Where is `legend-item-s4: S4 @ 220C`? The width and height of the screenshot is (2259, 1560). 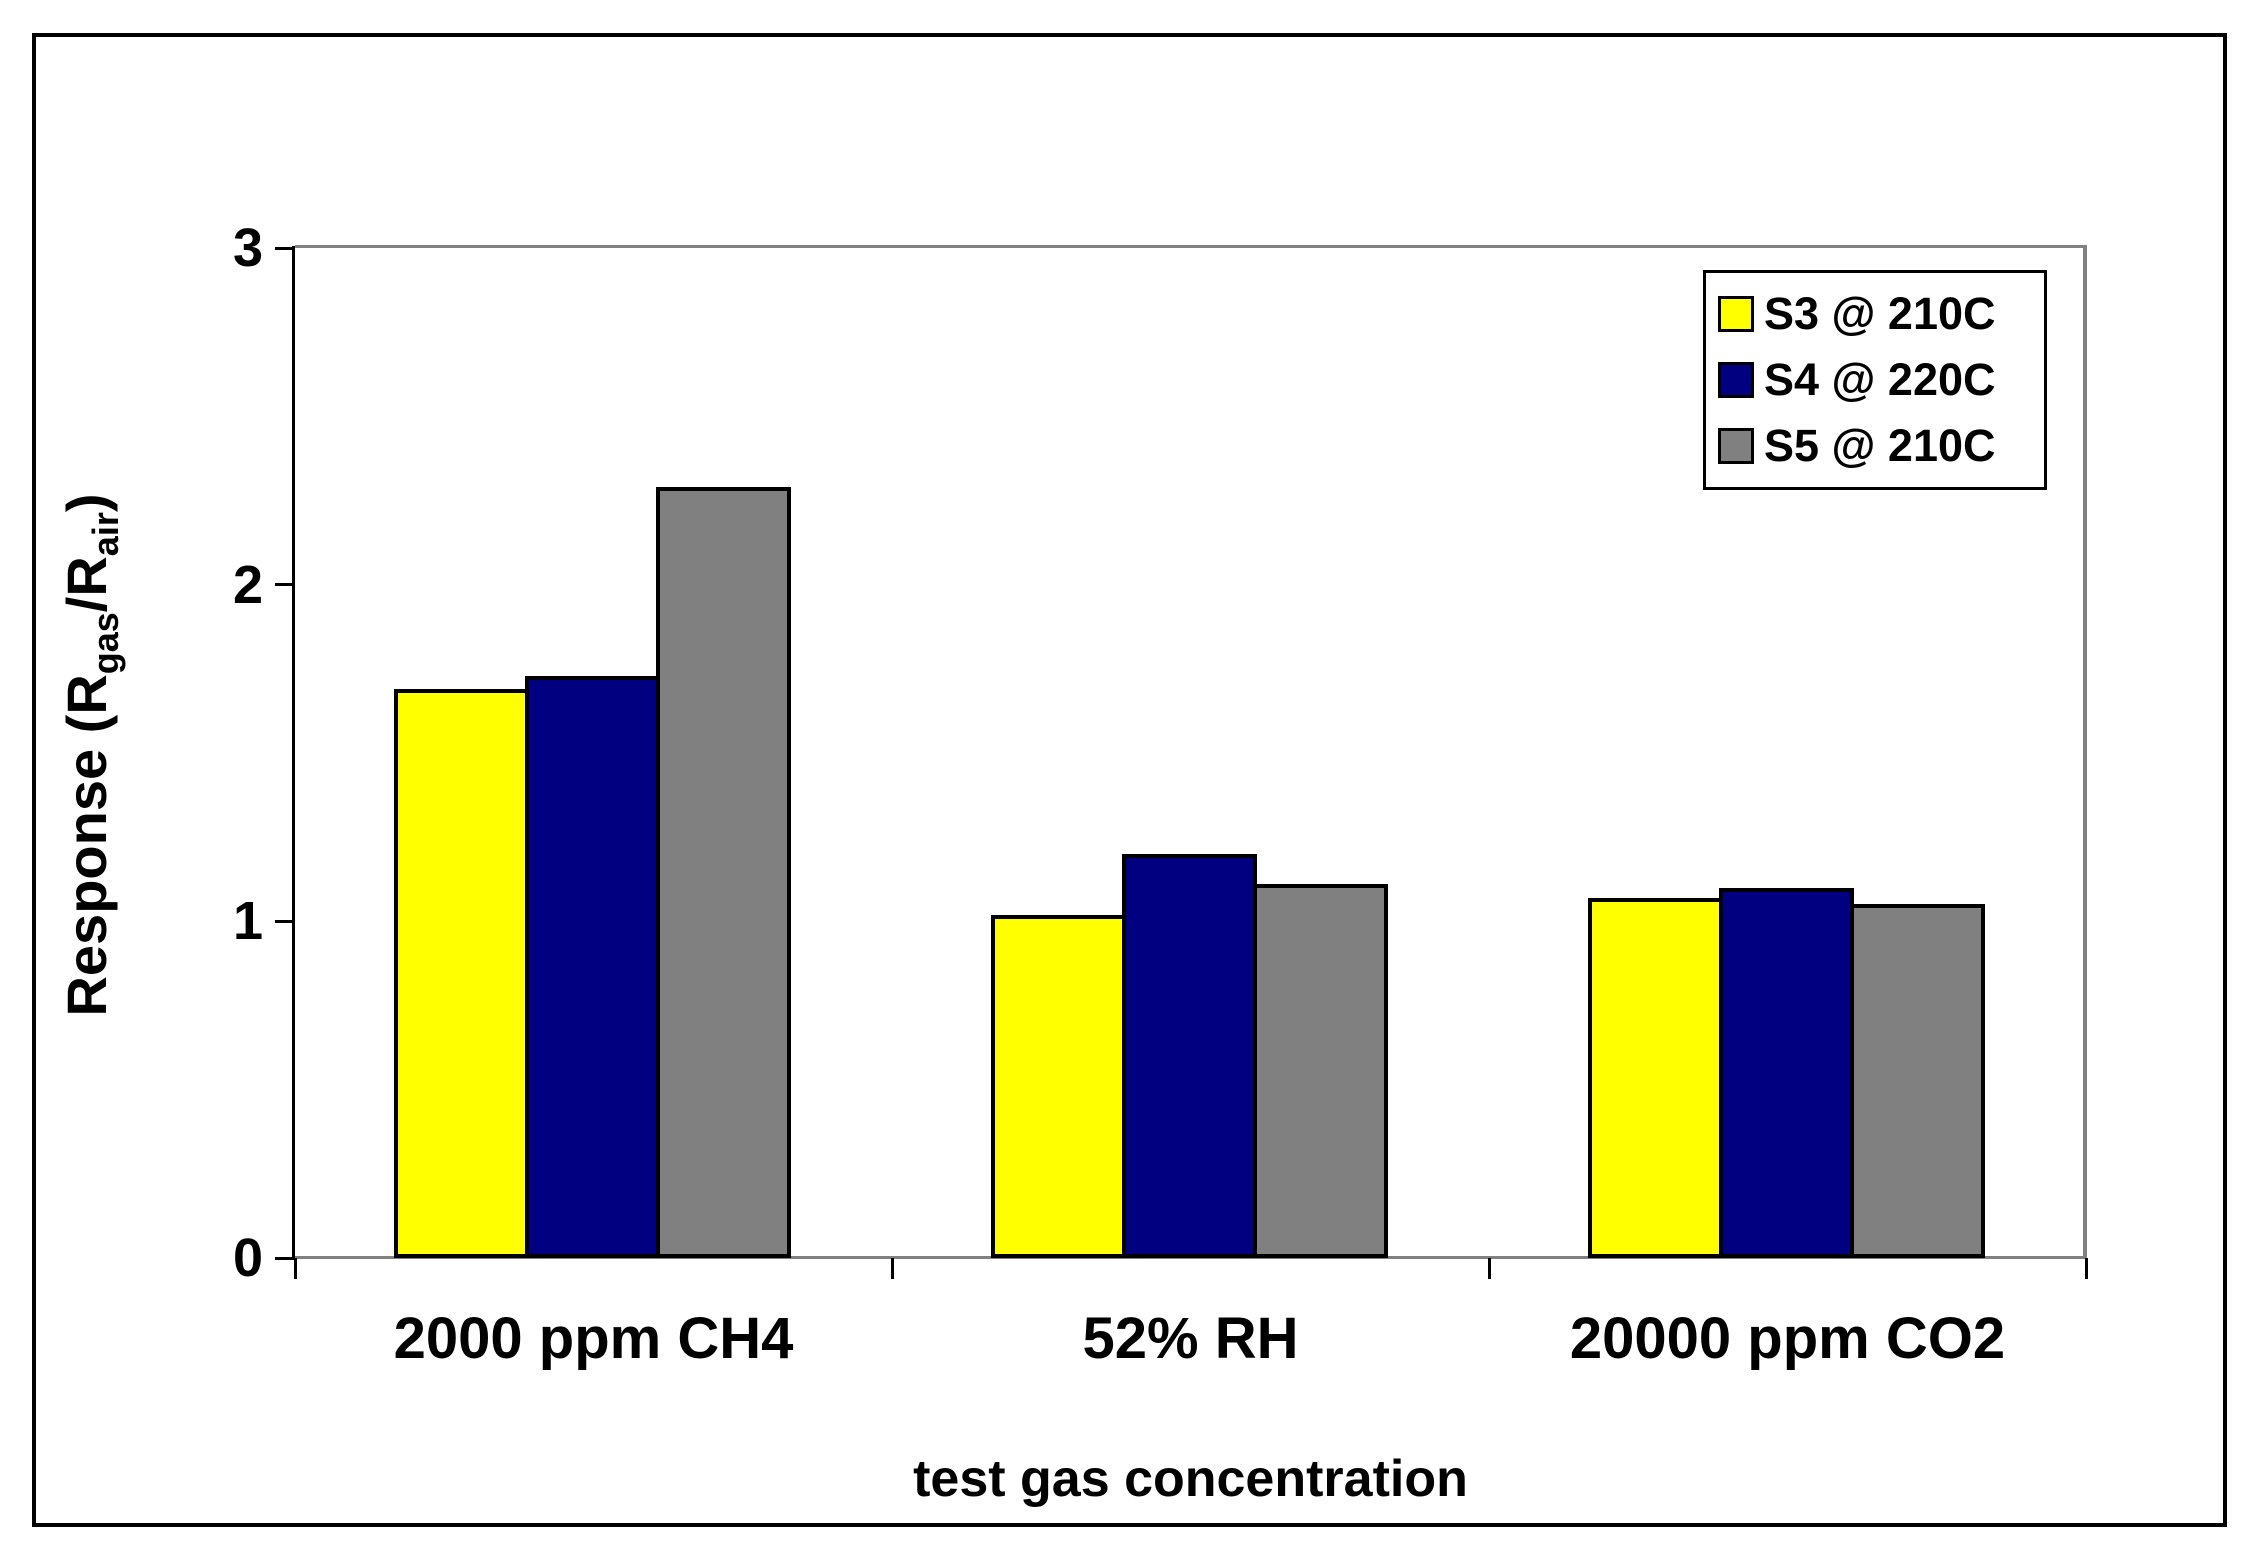
legend-item-s4: S4 @ 220C is located at coordinates (1881, 380).